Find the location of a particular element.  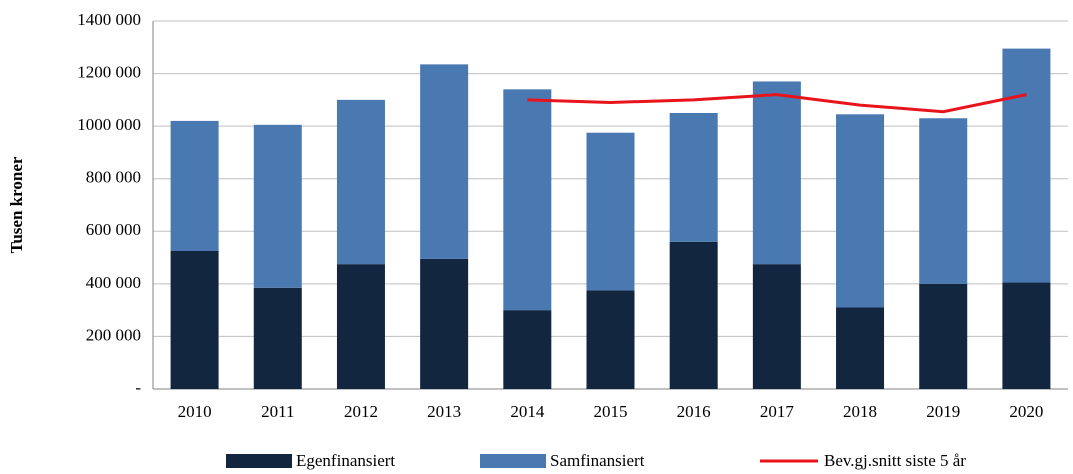

y-tick-label: 200 000 is located at coordinates (113, 334).